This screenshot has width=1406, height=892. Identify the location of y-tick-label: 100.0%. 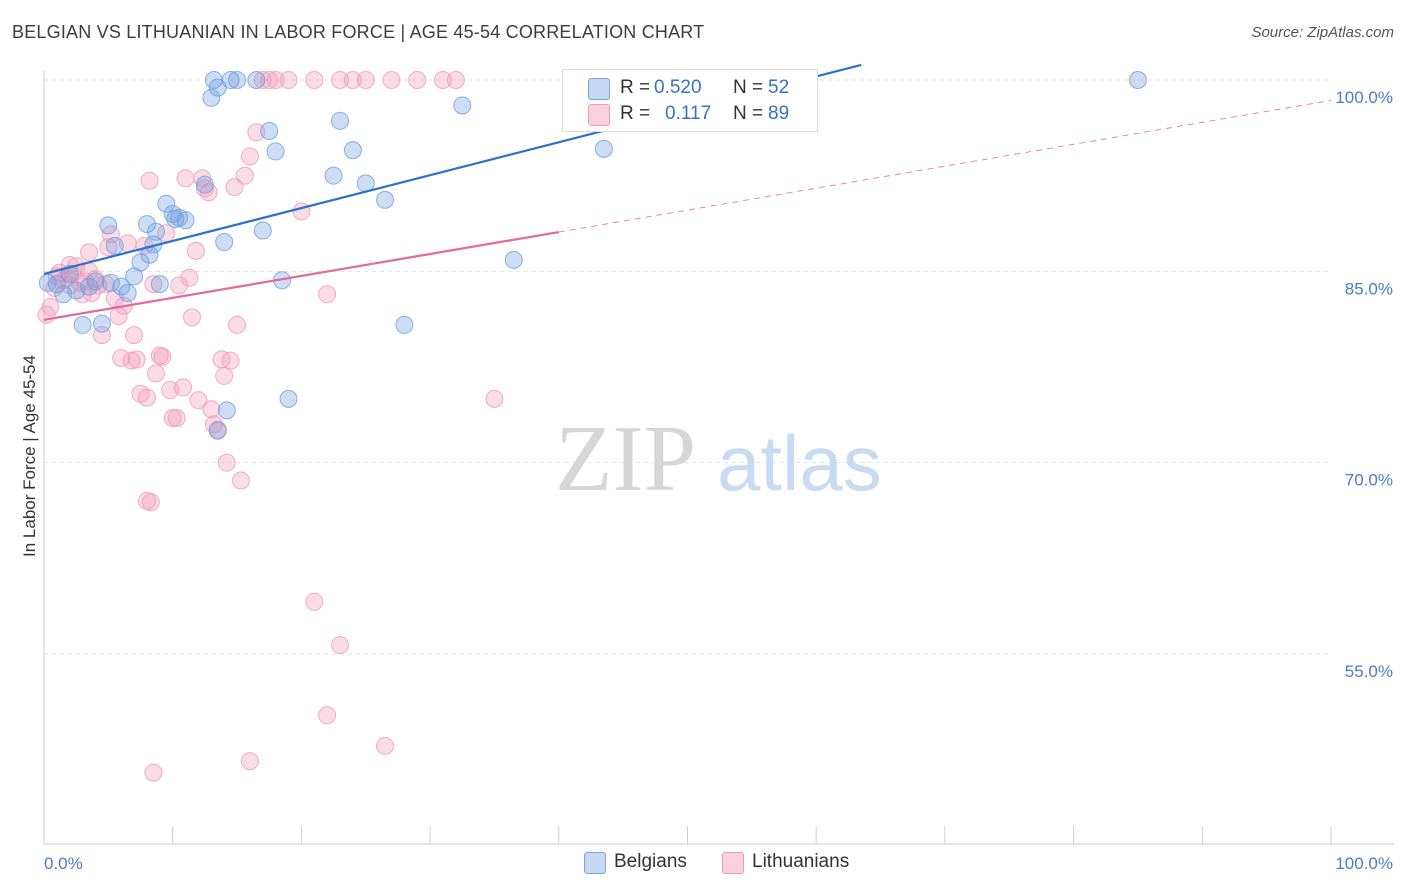
(1364, 97).